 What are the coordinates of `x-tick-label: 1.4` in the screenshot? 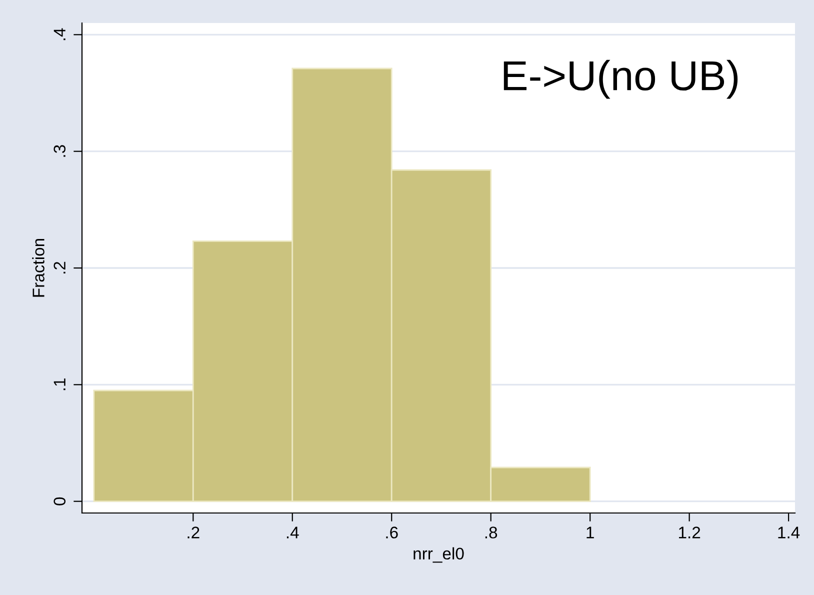 It's located at (789, 532).